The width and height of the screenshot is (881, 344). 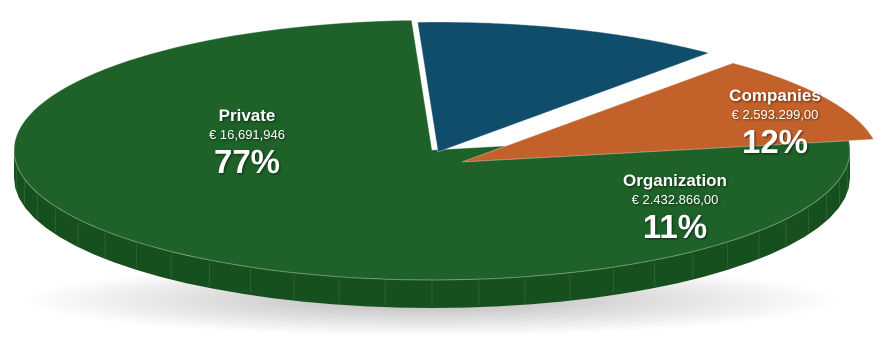 I want to click on slice-name: Companies, so click(x=775, y=95).